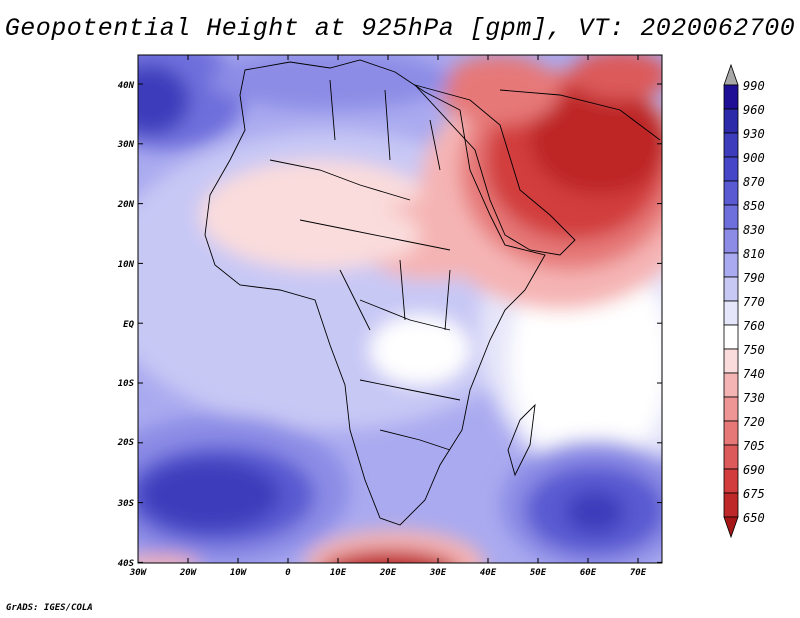 This screenshot has height=618, width=800. Describe the element at coordinates (126, 504) in the screenshot. I see `lat-label: 30S` at that location.